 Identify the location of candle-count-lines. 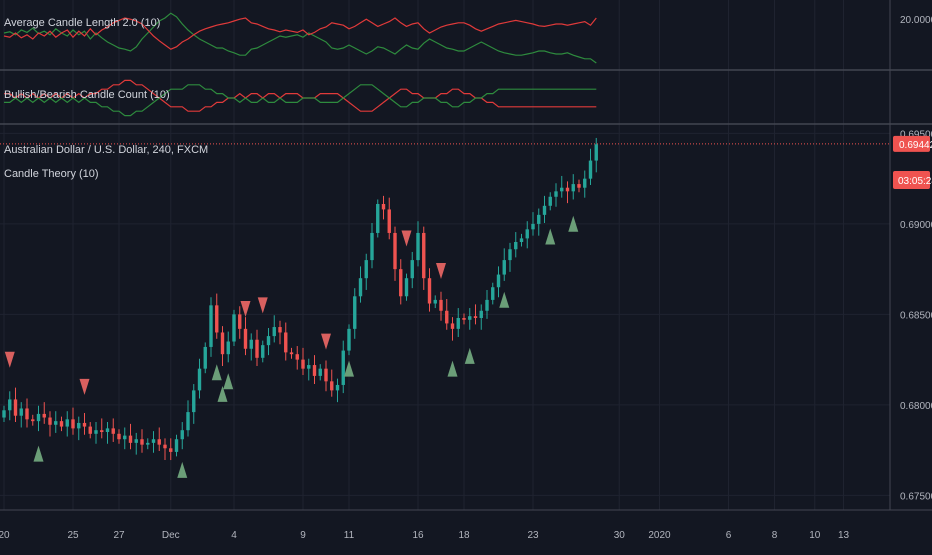
(300, 98).